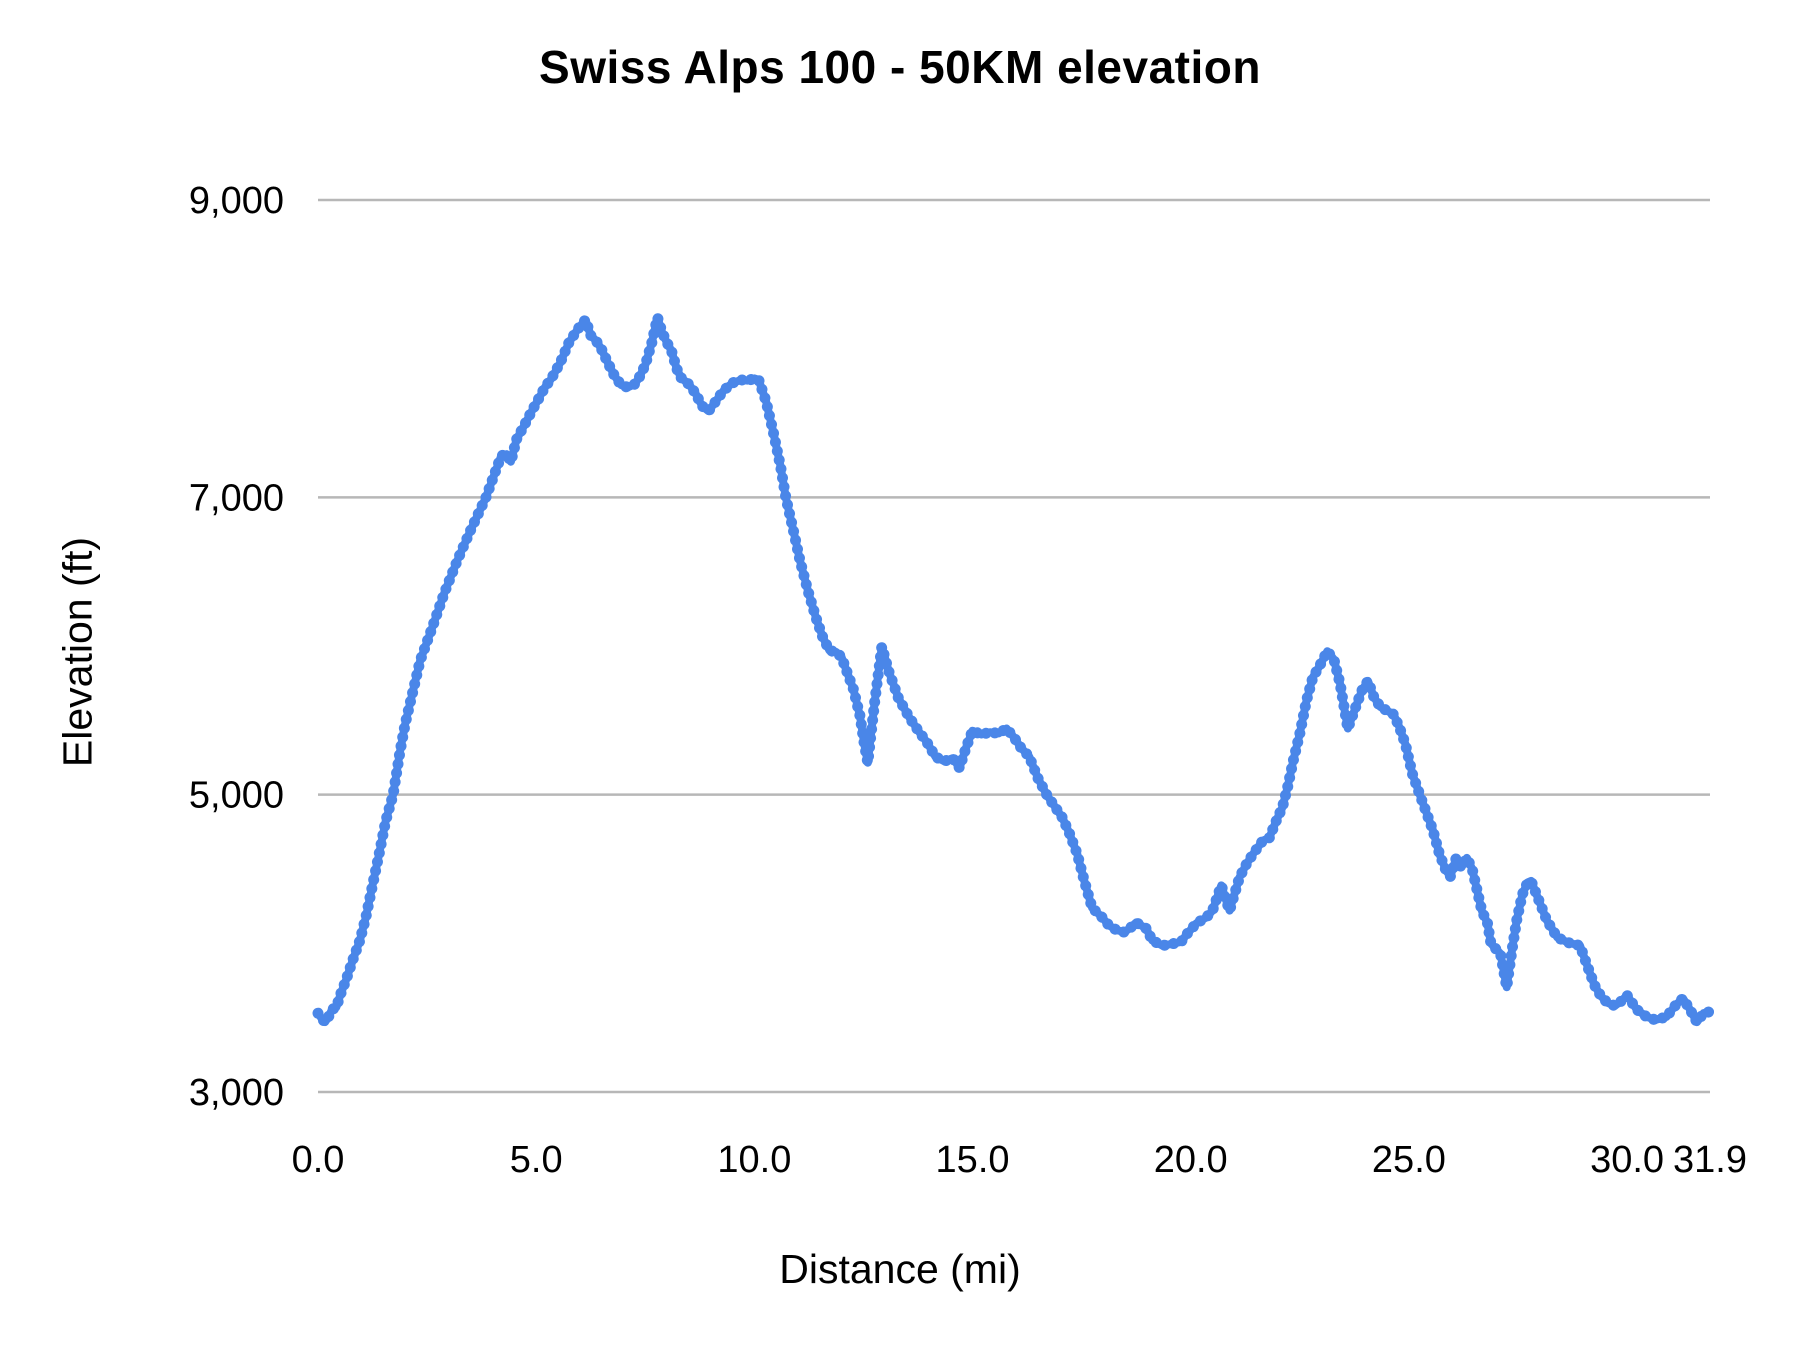  What do you see at coordinates (754, 1160) in the screenshot?
I see `x-tick-10.0: 10.0` at bounding box center [754, 1160].